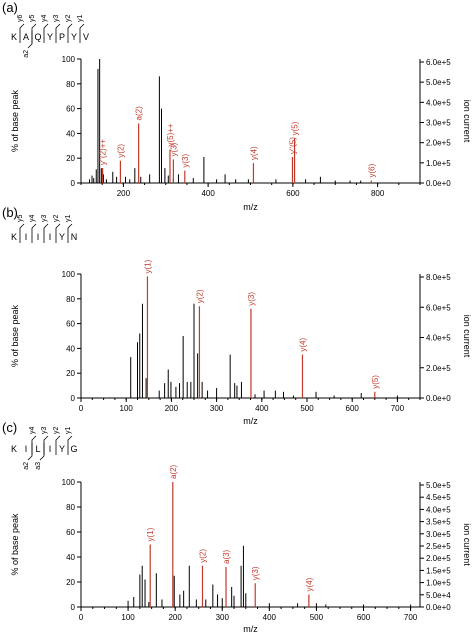 The width and height of the screenshot is (474, 637). I want to click on residue-V: V, so click(86, 37).